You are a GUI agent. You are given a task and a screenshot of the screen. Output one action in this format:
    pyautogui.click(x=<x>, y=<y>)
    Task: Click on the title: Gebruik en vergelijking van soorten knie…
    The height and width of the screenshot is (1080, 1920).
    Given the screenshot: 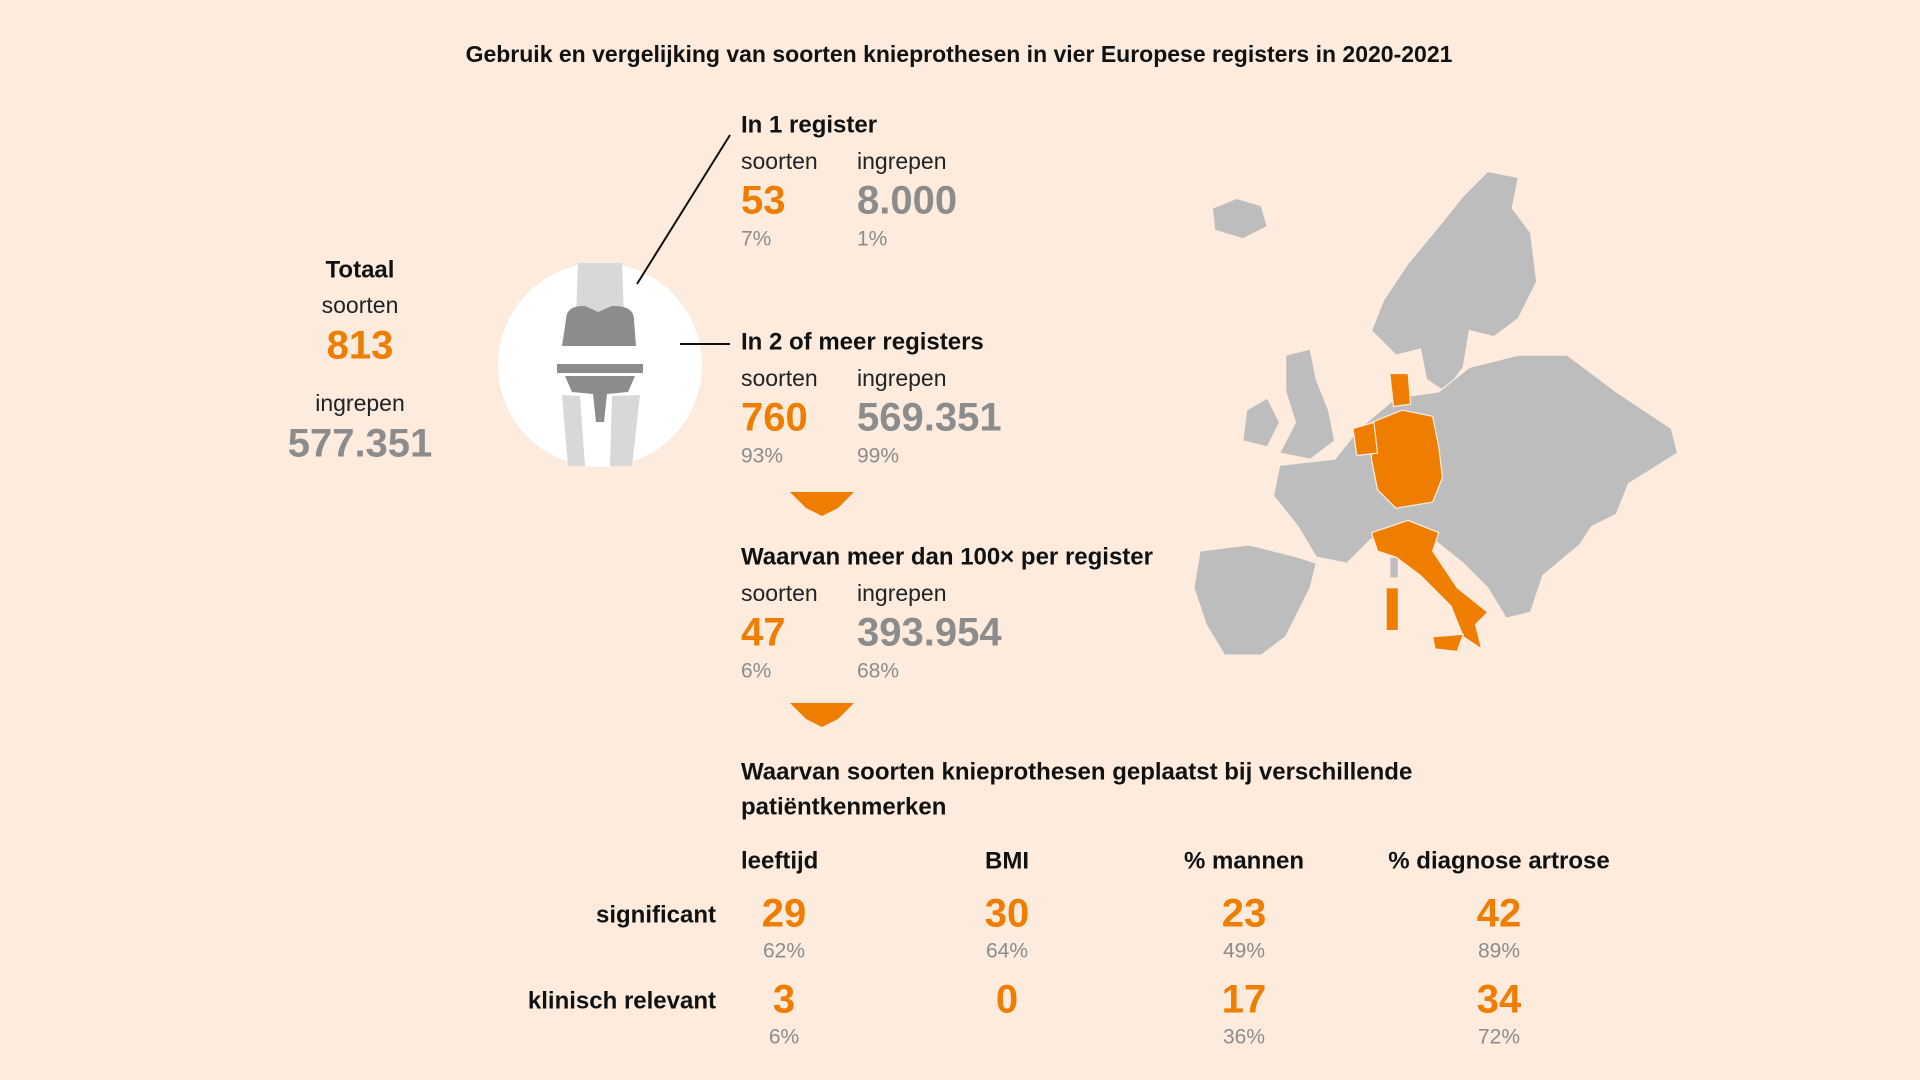 What is the action you would take?
    pyautogui.click(x=959, y=54)
    